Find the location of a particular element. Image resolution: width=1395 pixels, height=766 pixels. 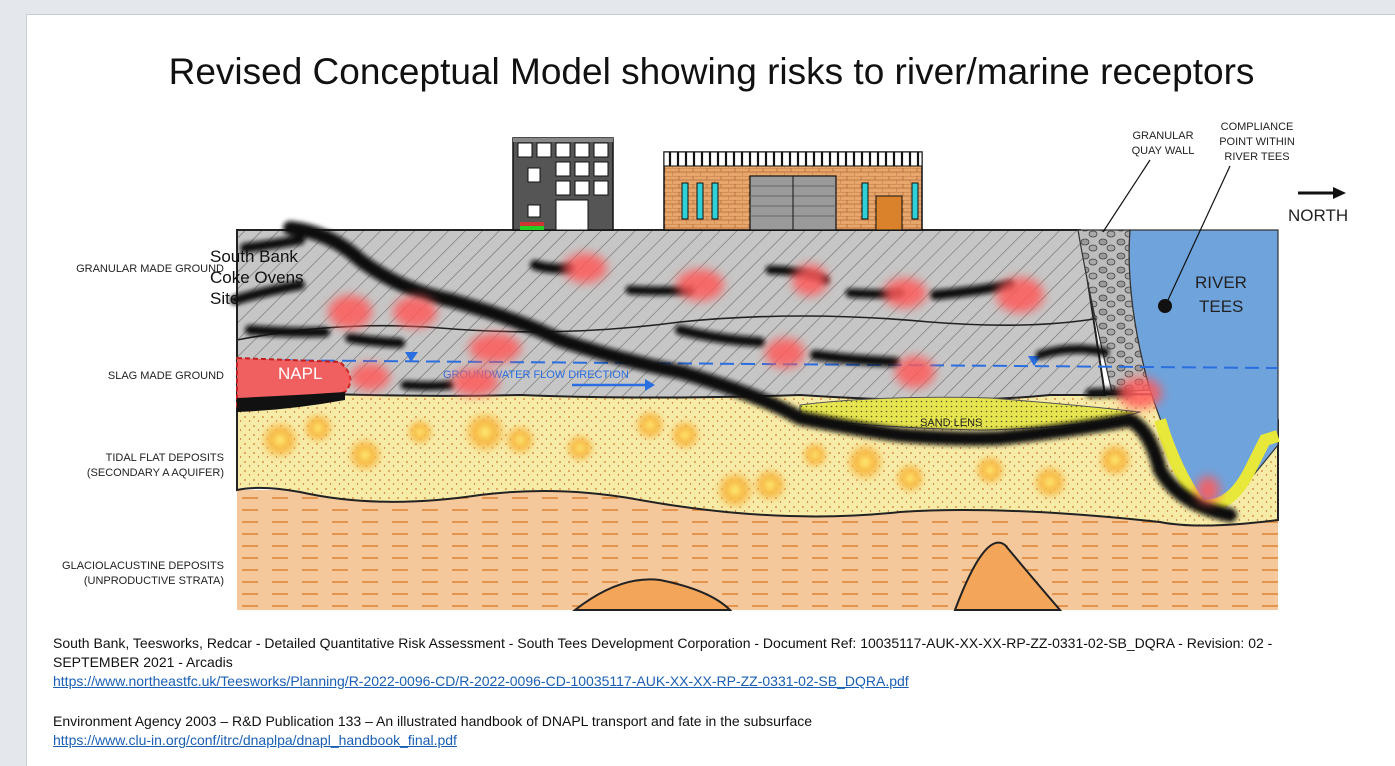

label-granular-made-ground: GRANULAR MADE GROUND is located at coordinates (150, 269).